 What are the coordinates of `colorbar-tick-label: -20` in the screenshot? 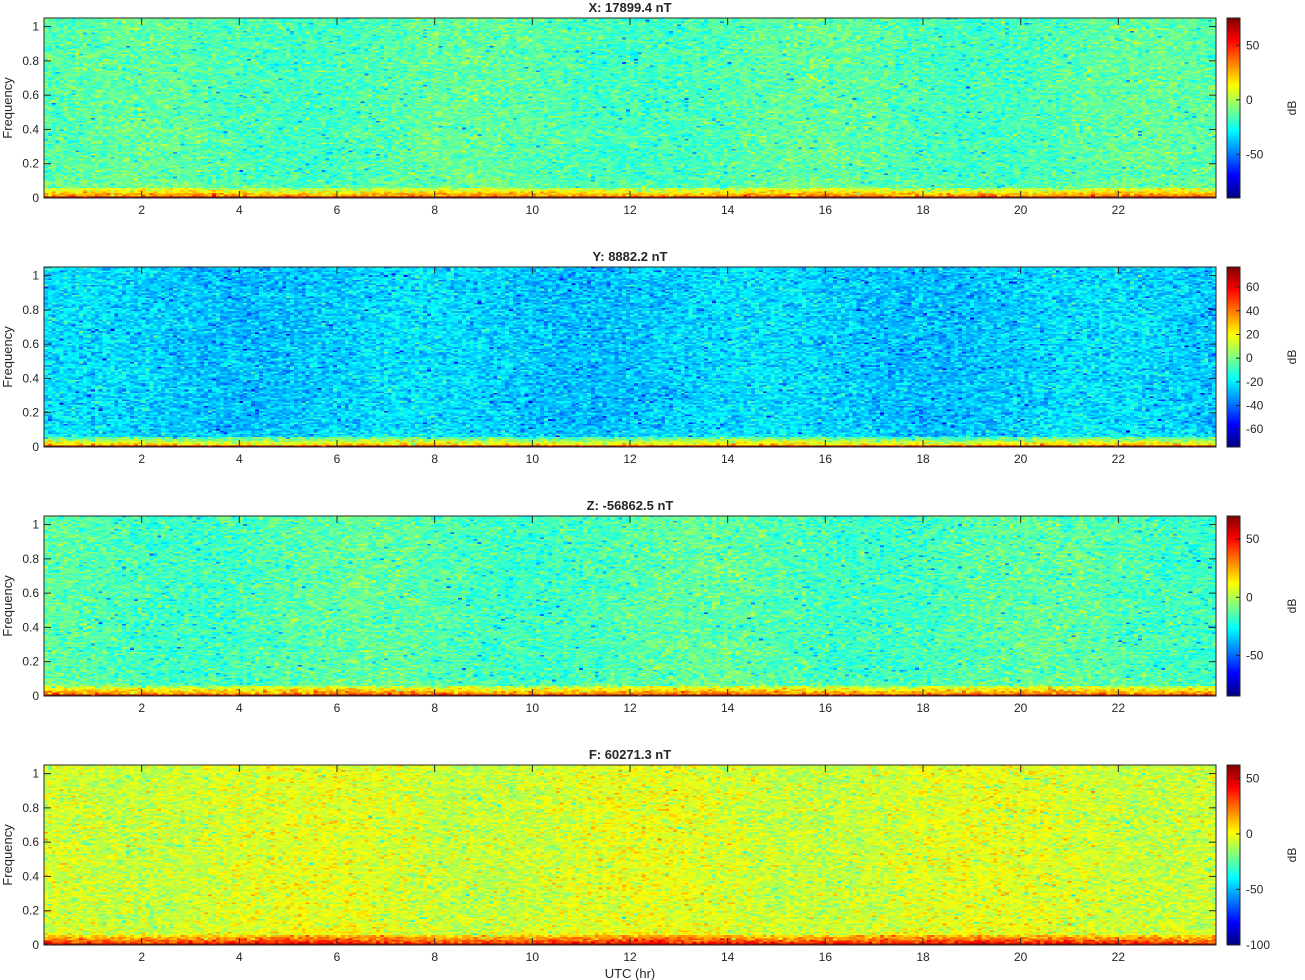 It's located at (1255, 382).